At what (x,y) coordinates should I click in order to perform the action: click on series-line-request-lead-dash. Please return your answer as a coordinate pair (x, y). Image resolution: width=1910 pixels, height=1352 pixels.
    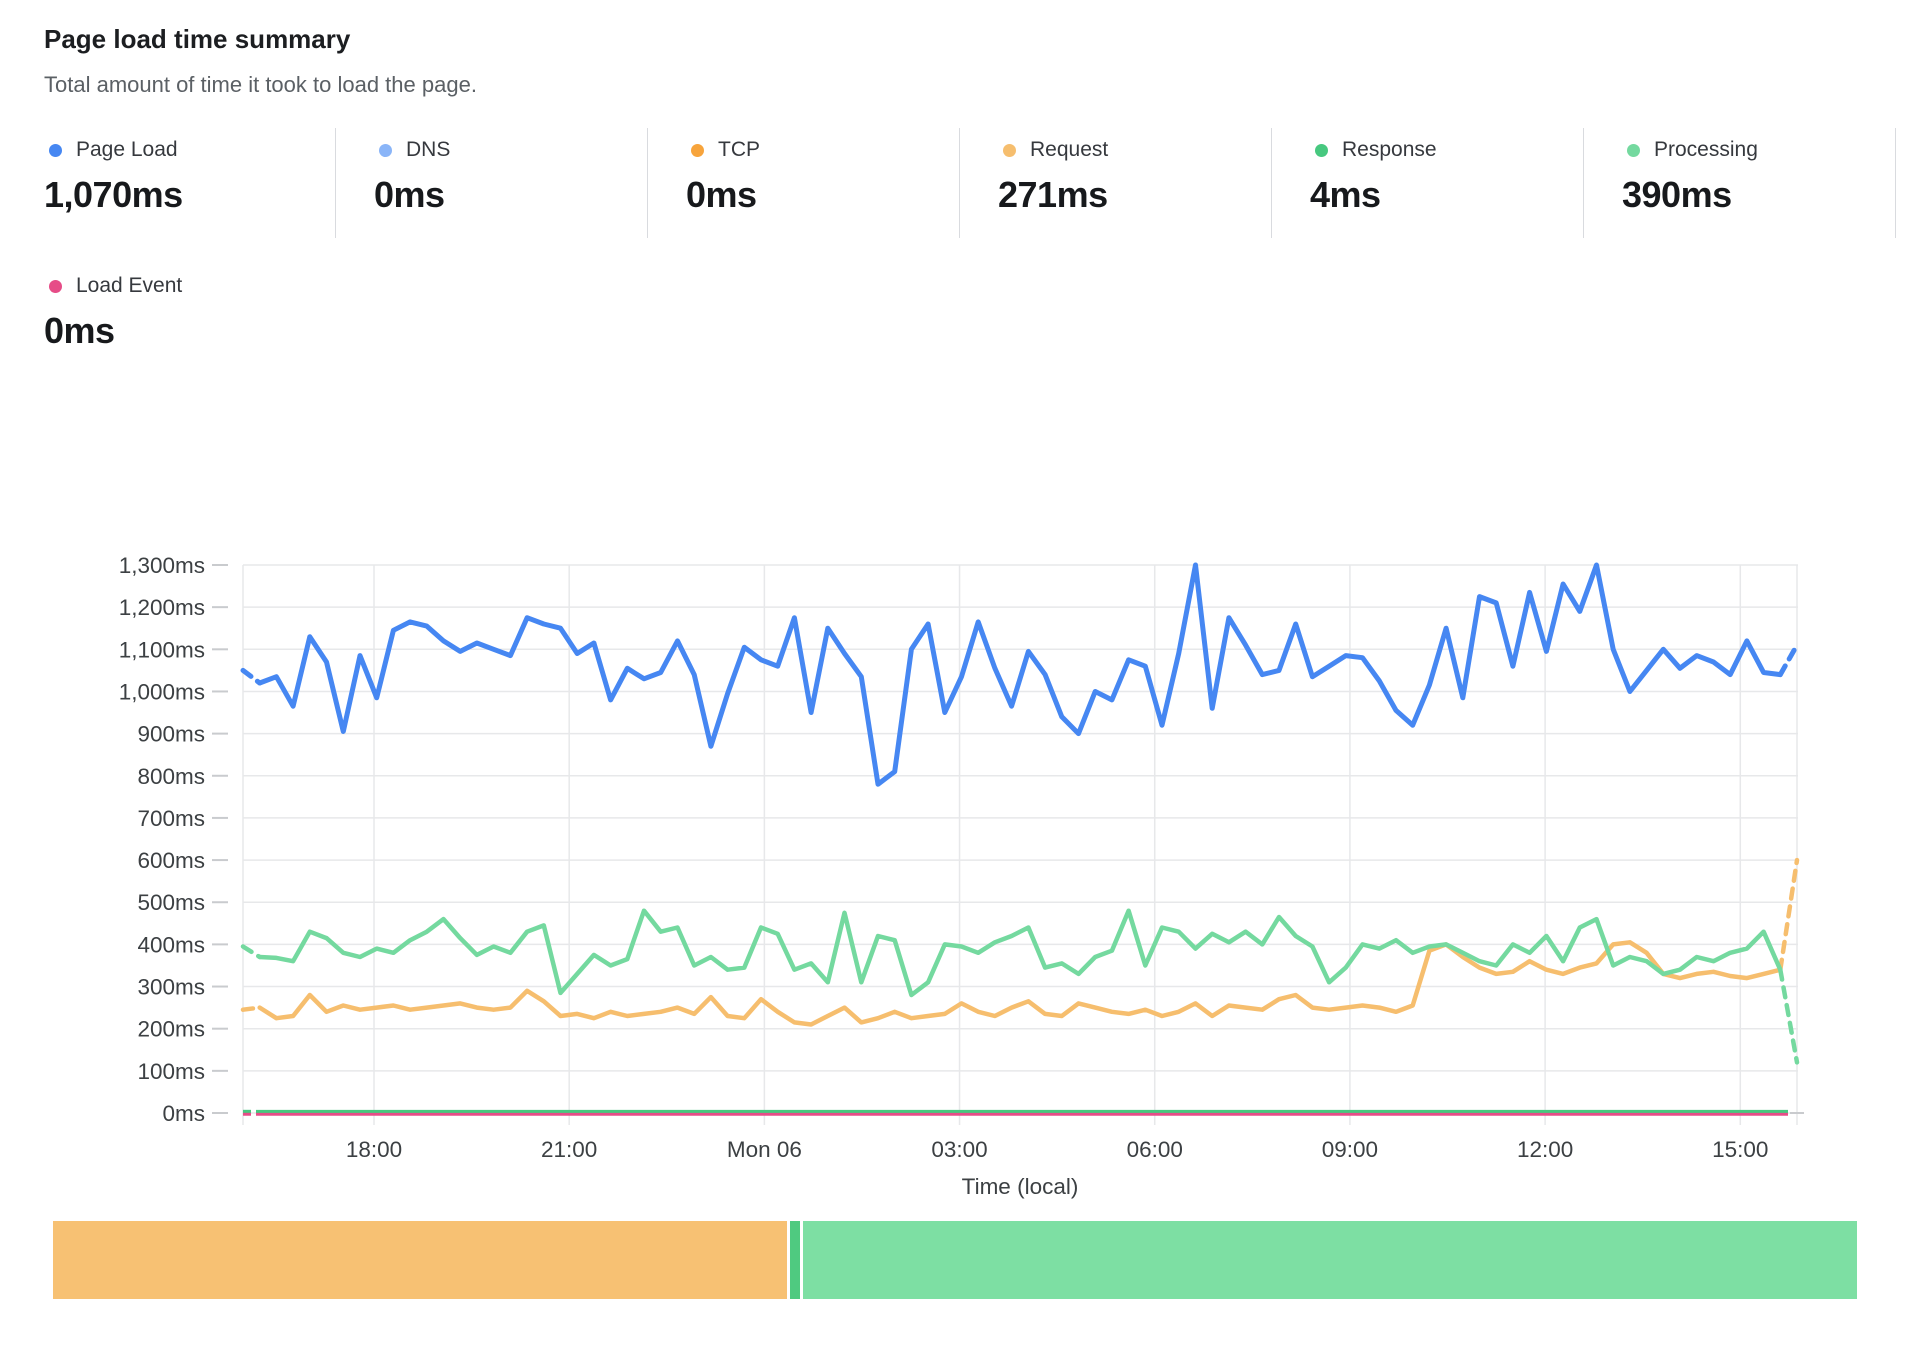
    Looking at the image, I should click on (251, 1008).